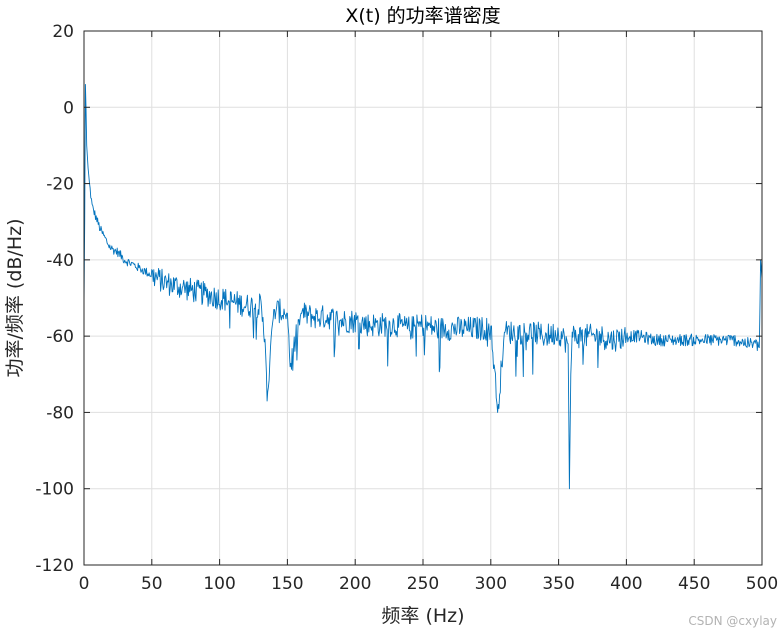 Image resolution: width=781 pixels, height=632 pixels. What do you see at coordinates (15, 297) in the screenshot?
I see `y-axis-label: 功率/频率 (dB/Hz)` at bounding box center [15, 297].